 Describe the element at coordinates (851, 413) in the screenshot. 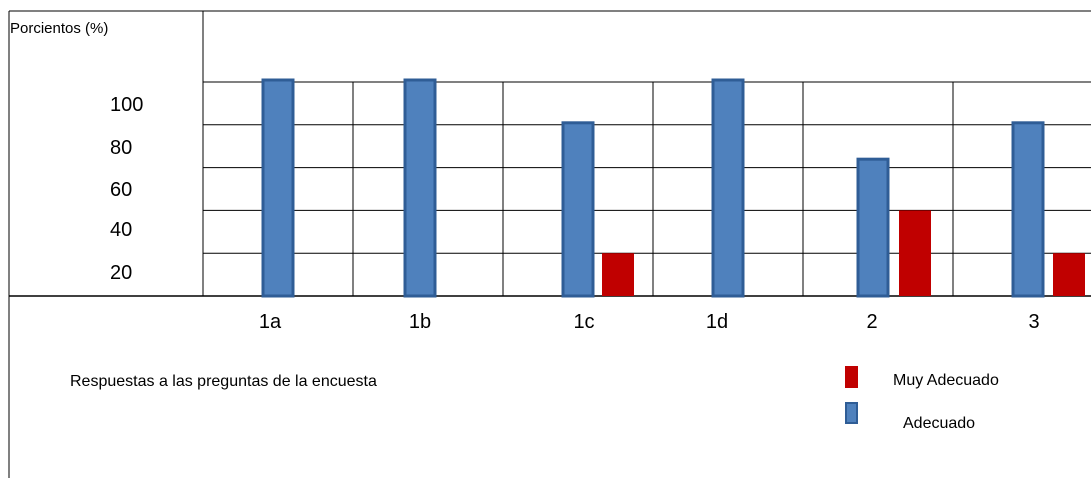

I see `legend-swatch-adecuado` at that location.